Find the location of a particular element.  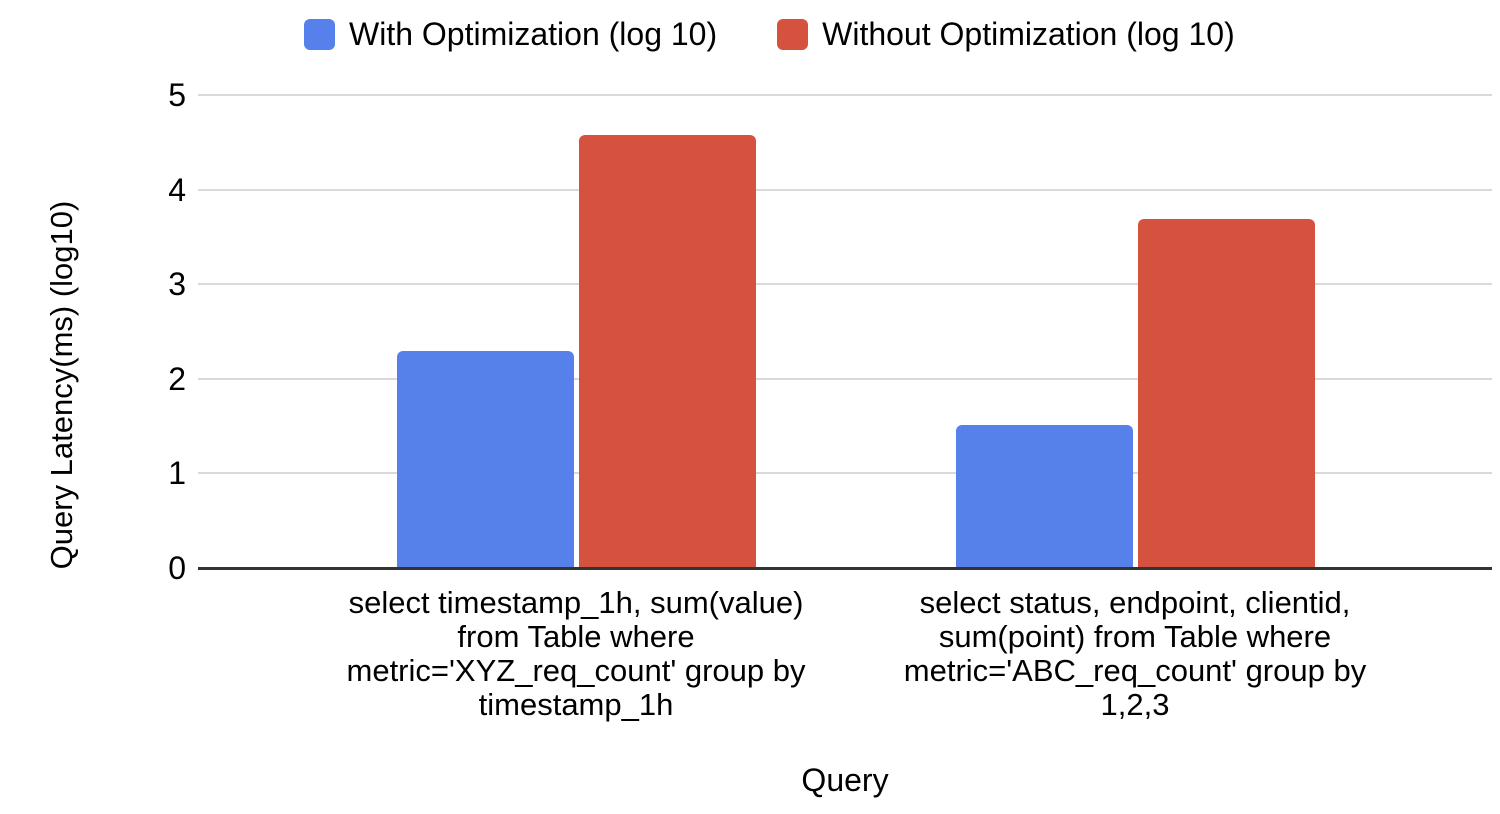

y-tick-label-0: 0 is located at coordinates (177, 568).